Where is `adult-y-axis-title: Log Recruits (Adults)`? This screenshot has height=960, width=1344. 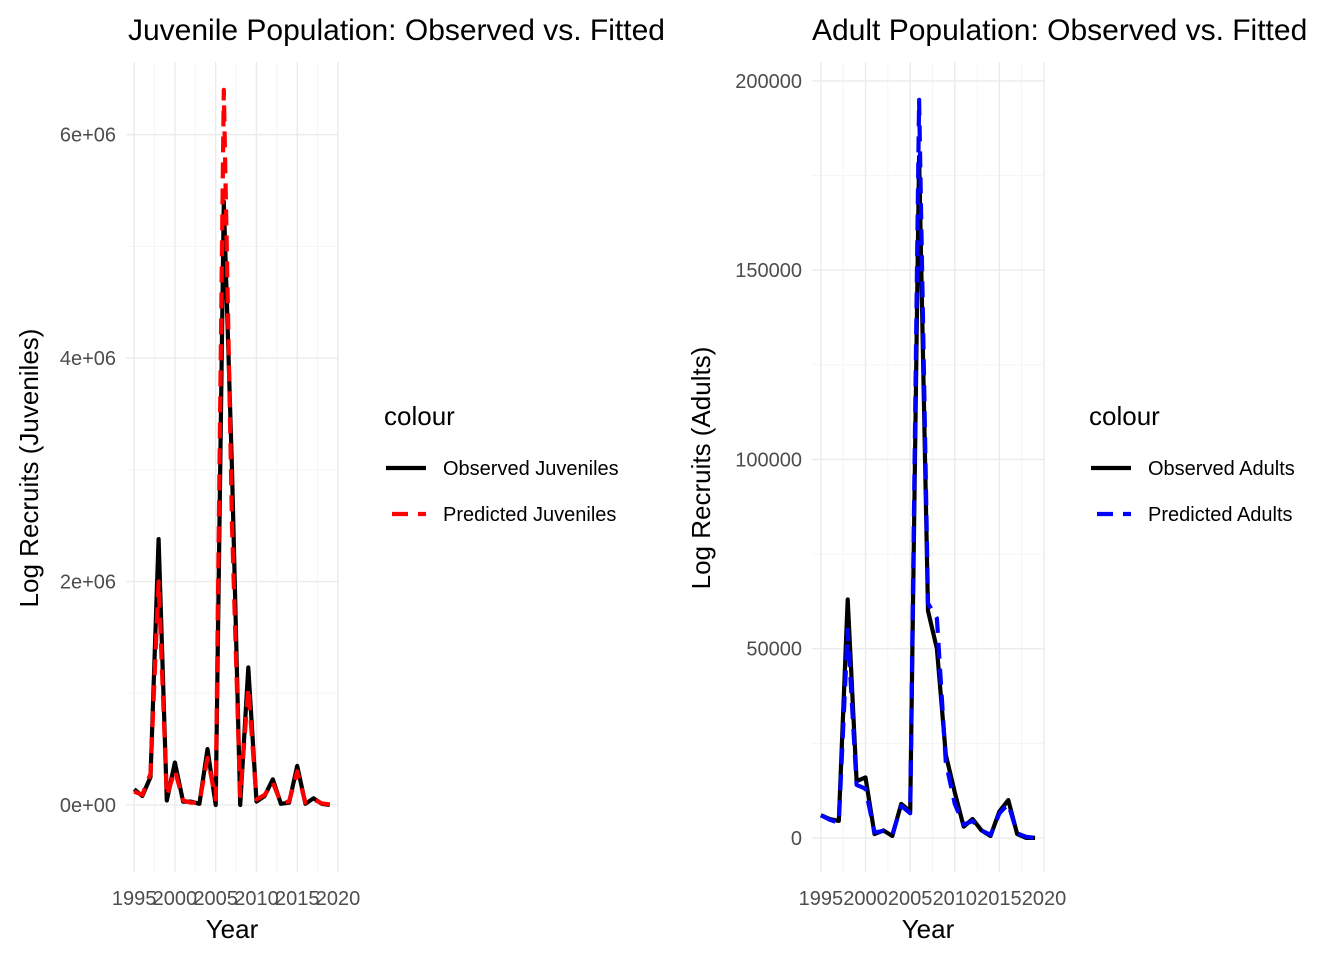 adult-y-axis-title: Log Recruits (Adults) is located at coordinates (701, 468).